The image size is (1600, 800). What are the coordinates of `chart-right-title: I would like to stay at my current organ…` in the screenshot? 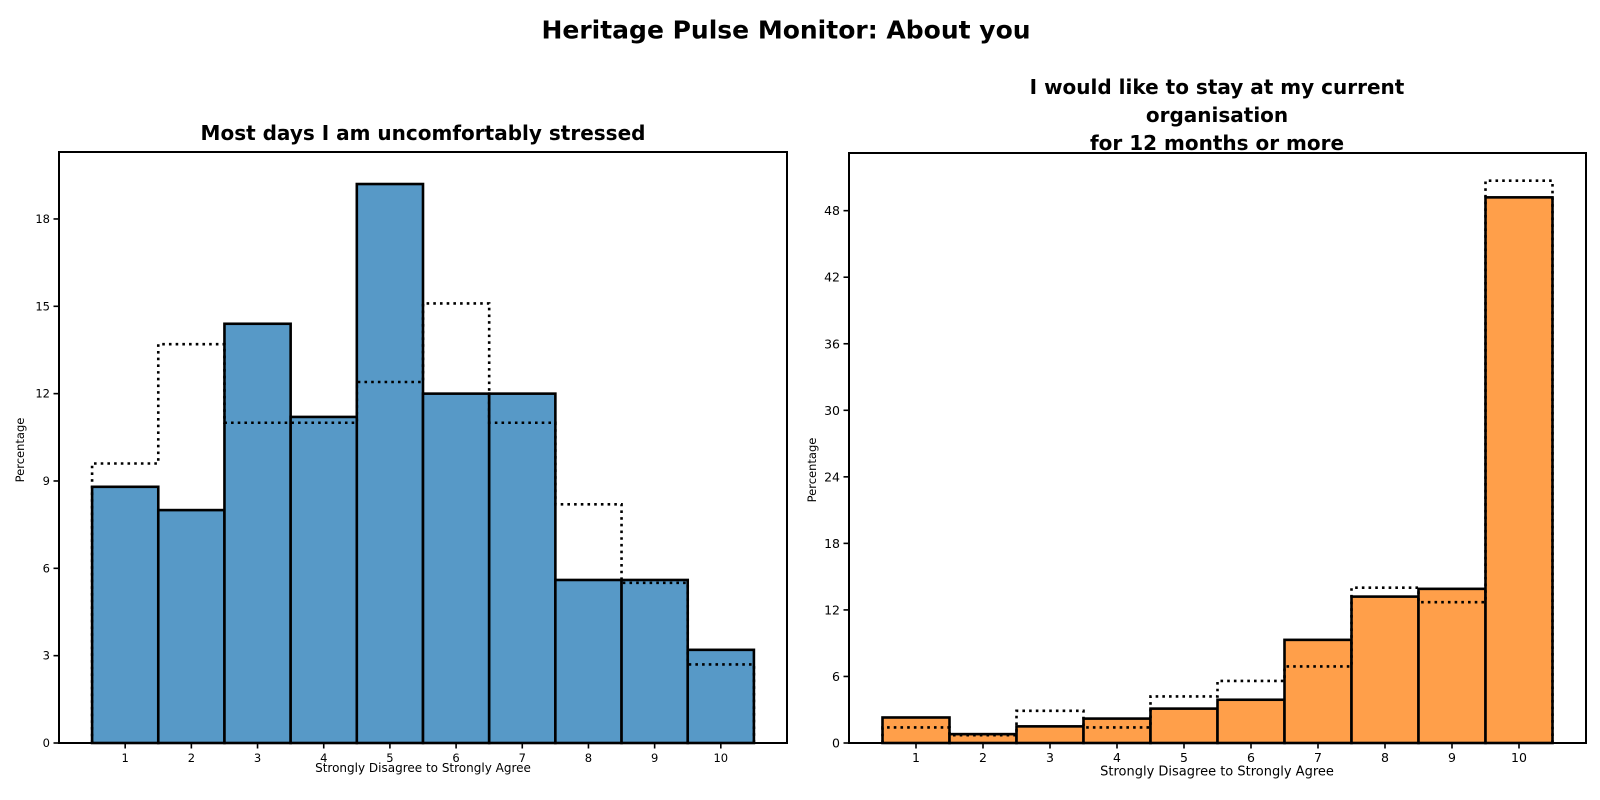 It's located at (1217, 115).